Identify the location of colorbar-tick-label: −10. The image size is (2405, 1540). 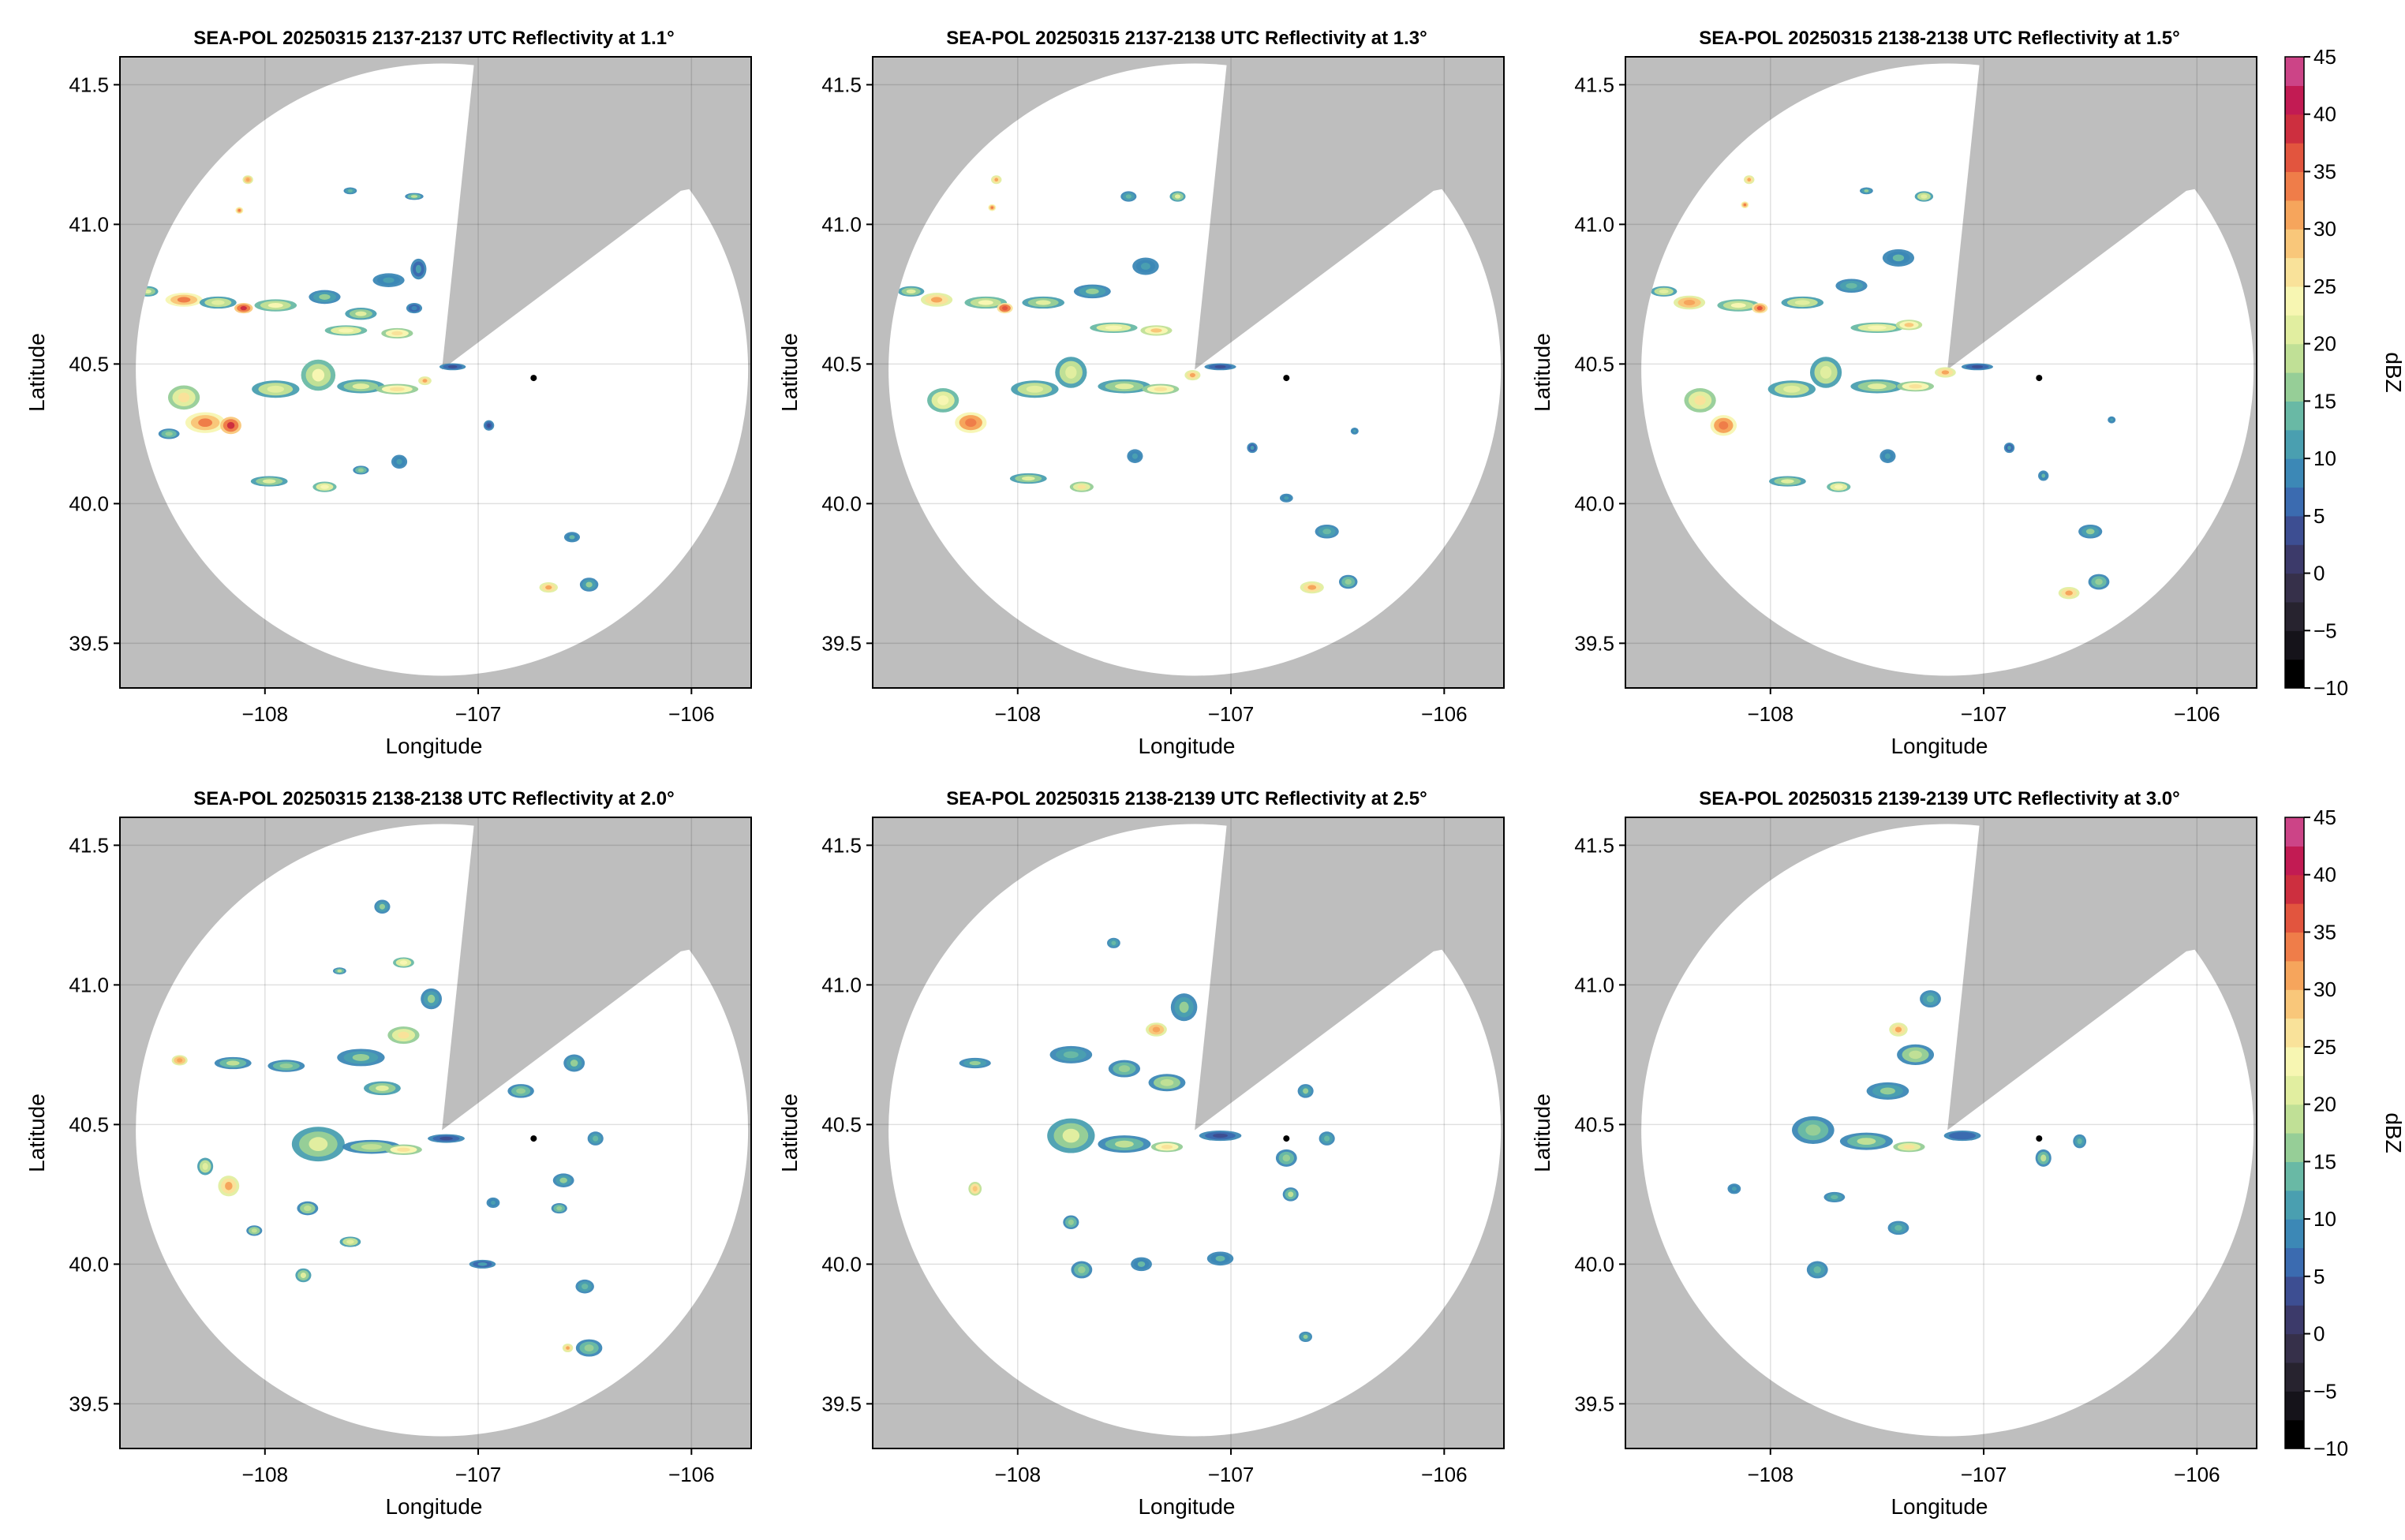
(2330, 688).